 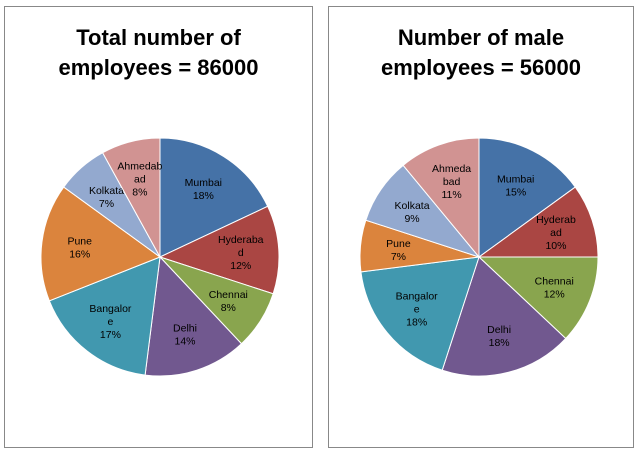 I want to click on data-label-kolkata: Kolkata 9%, so click(x=412, y=212).